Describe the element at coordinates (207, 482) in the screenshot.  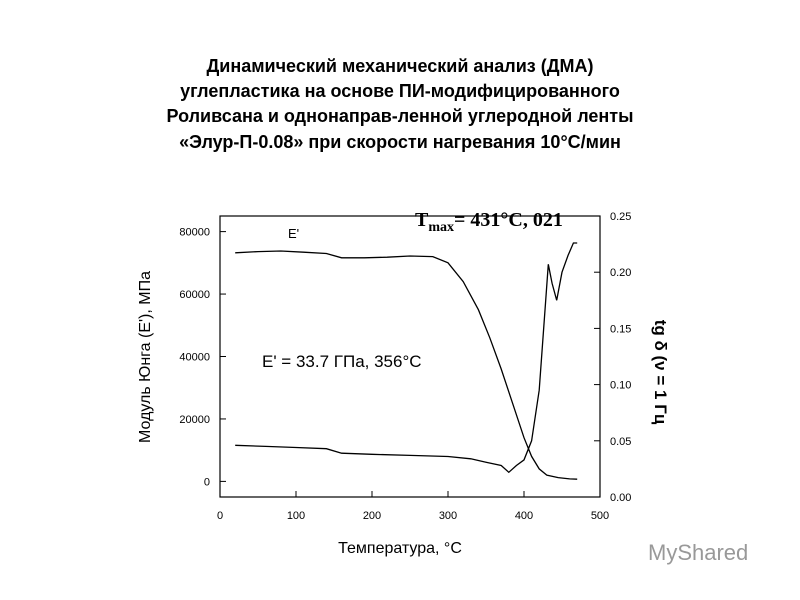
I see `y-tick-label: 0` at that location.